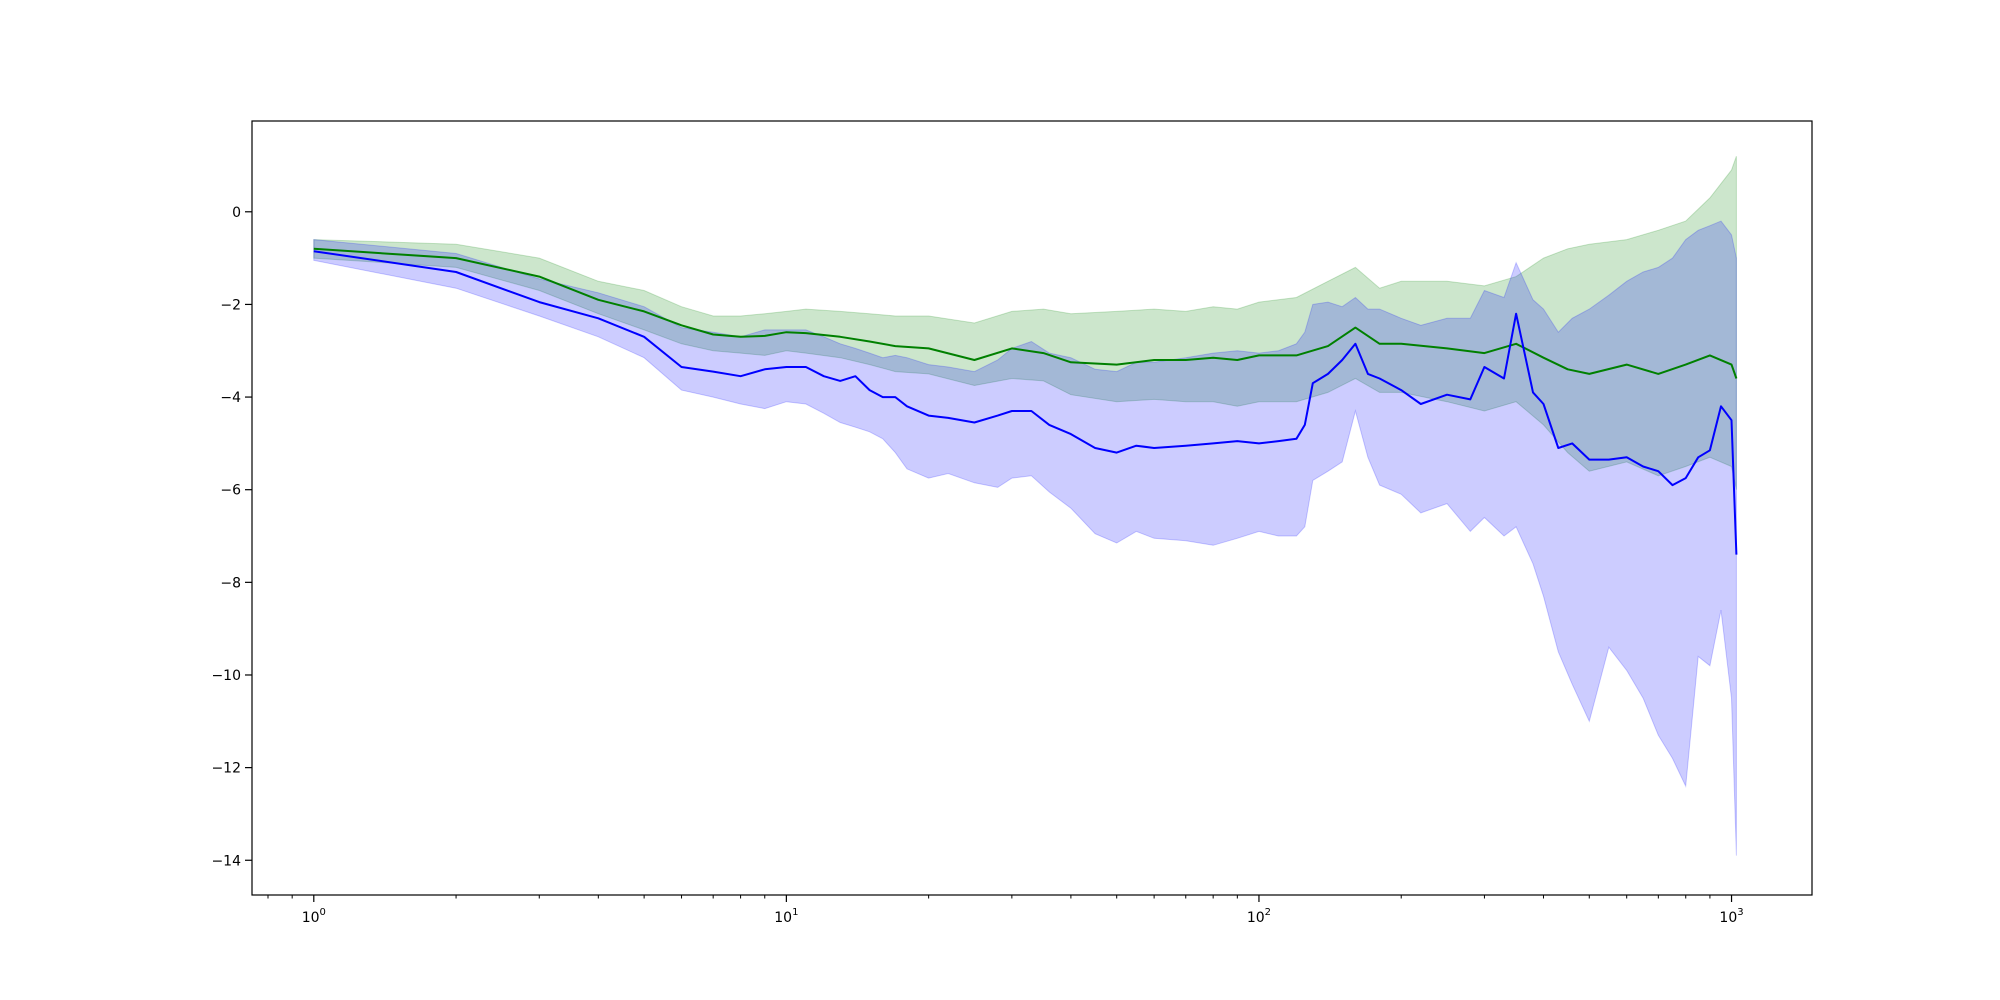 The height and width of the screenshot is (1000, 2000). What do you see at coordinates (230, 491) in the screenshot?
I see `y-tick-label: −6` at bounding box center [230, 491].